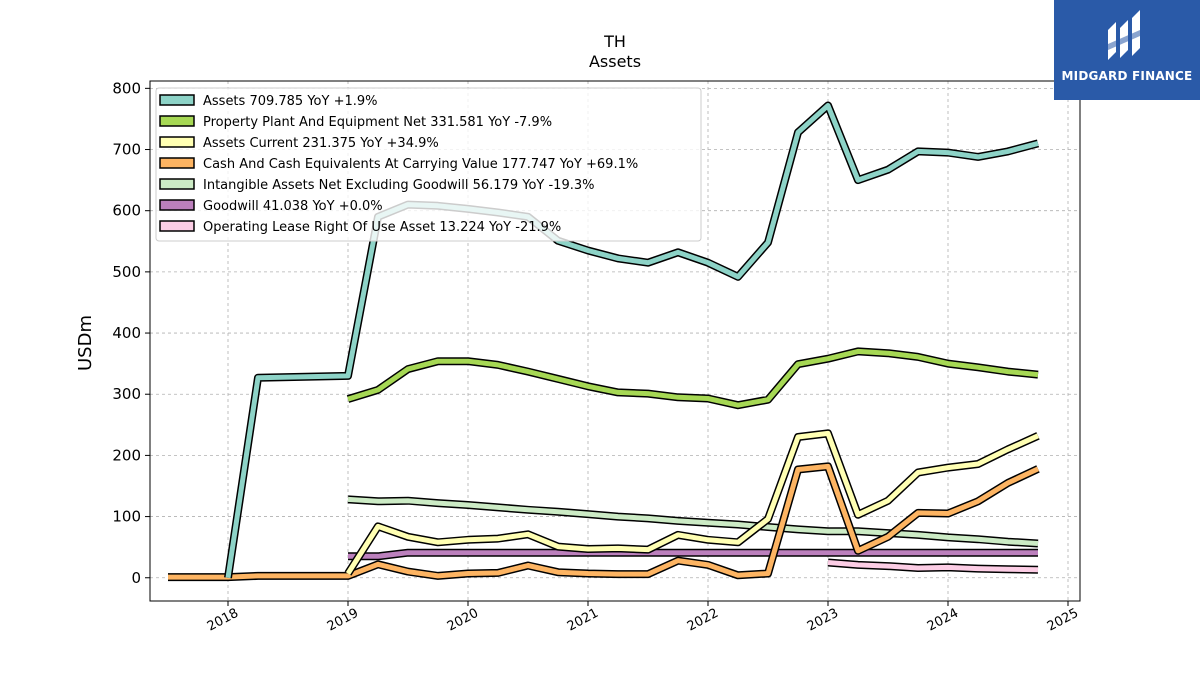 The width and height of the screenshot is (1200, 675). I want to click on brand-logo-icon, so click(1124, 35).